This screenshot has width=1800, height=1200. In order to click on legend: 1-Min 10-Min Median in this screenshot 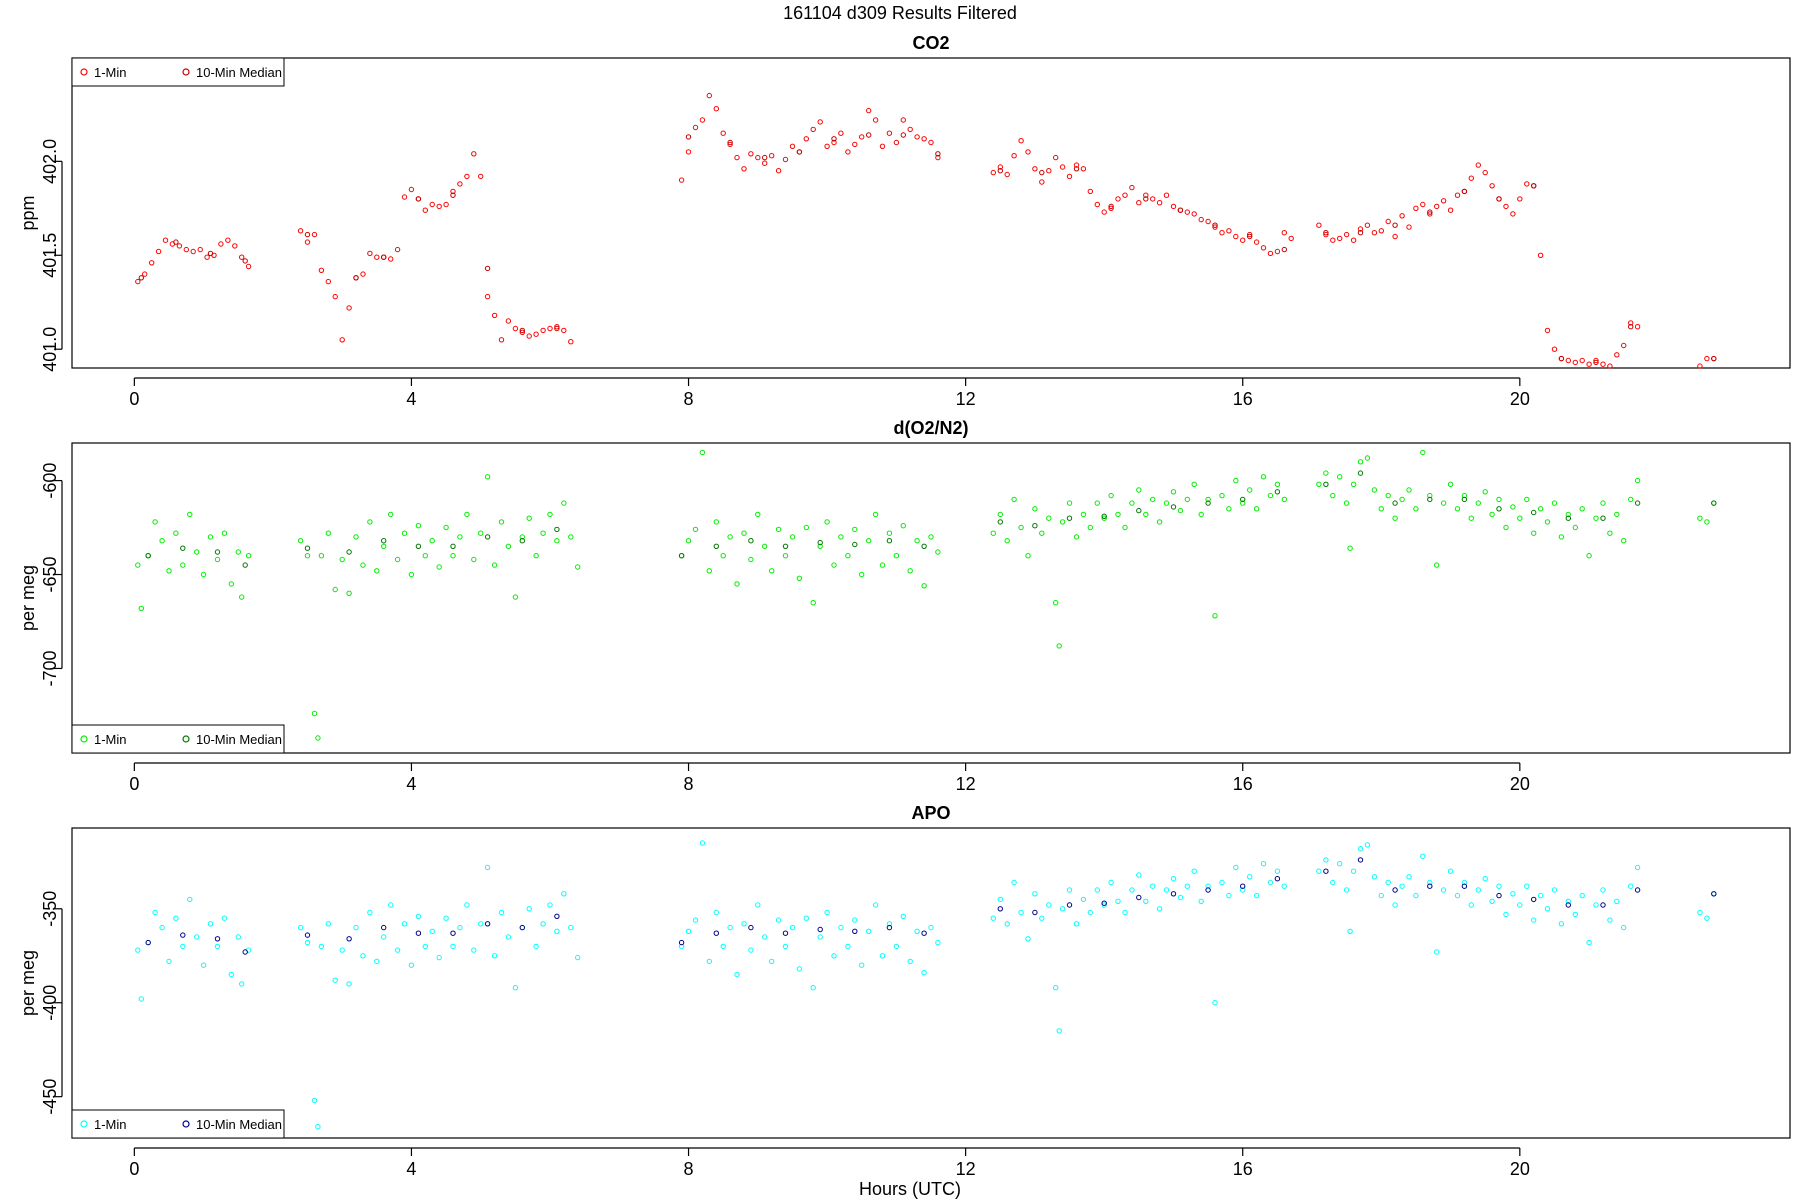, I will do `click(178, 1124)`.